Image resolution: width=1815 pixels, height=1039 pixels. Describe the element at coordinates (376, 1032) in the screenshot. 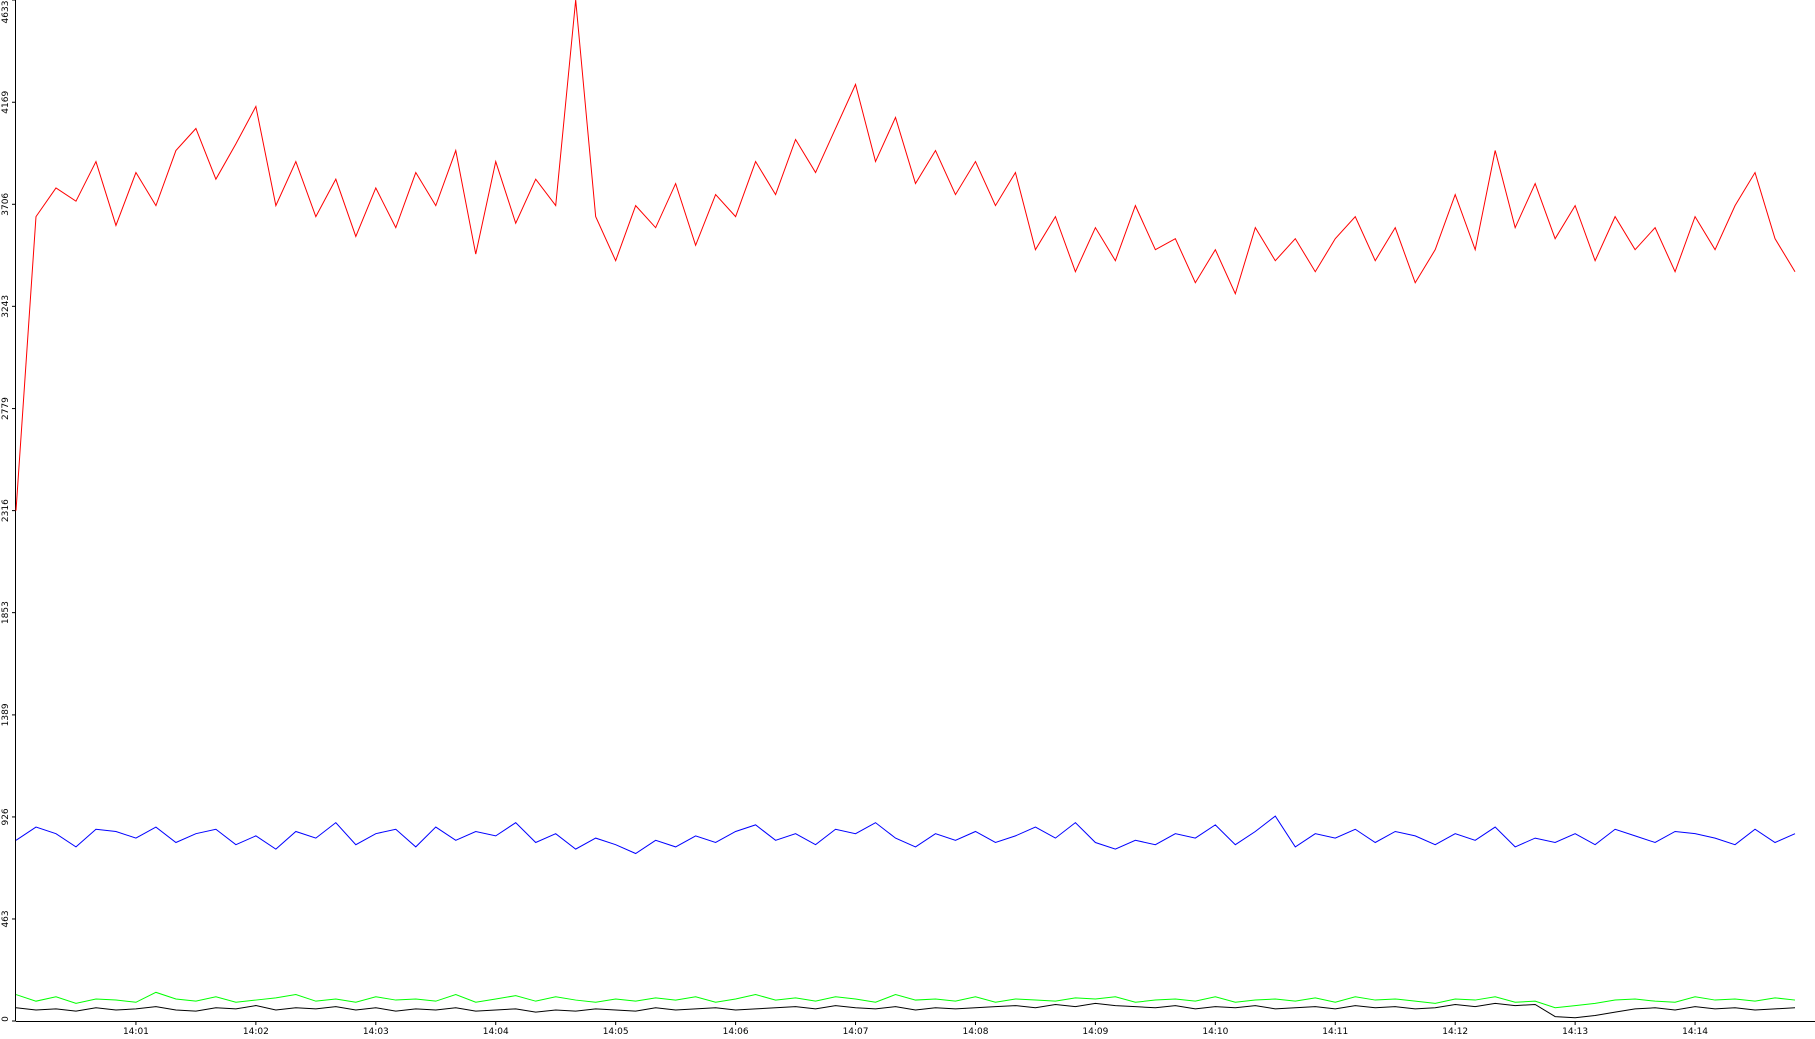

I see `x-tick-label: 14:03` at that location.